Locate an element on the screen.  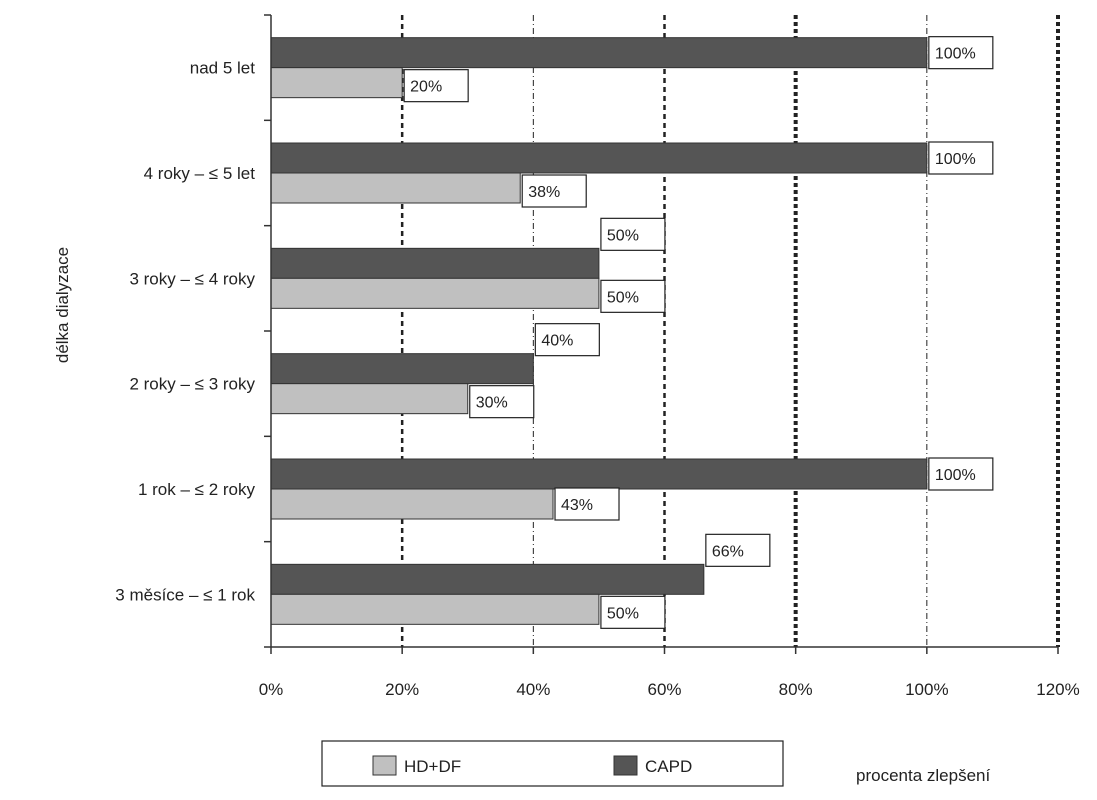
x-tick-label: 40% is located at coordinates (533, 689).